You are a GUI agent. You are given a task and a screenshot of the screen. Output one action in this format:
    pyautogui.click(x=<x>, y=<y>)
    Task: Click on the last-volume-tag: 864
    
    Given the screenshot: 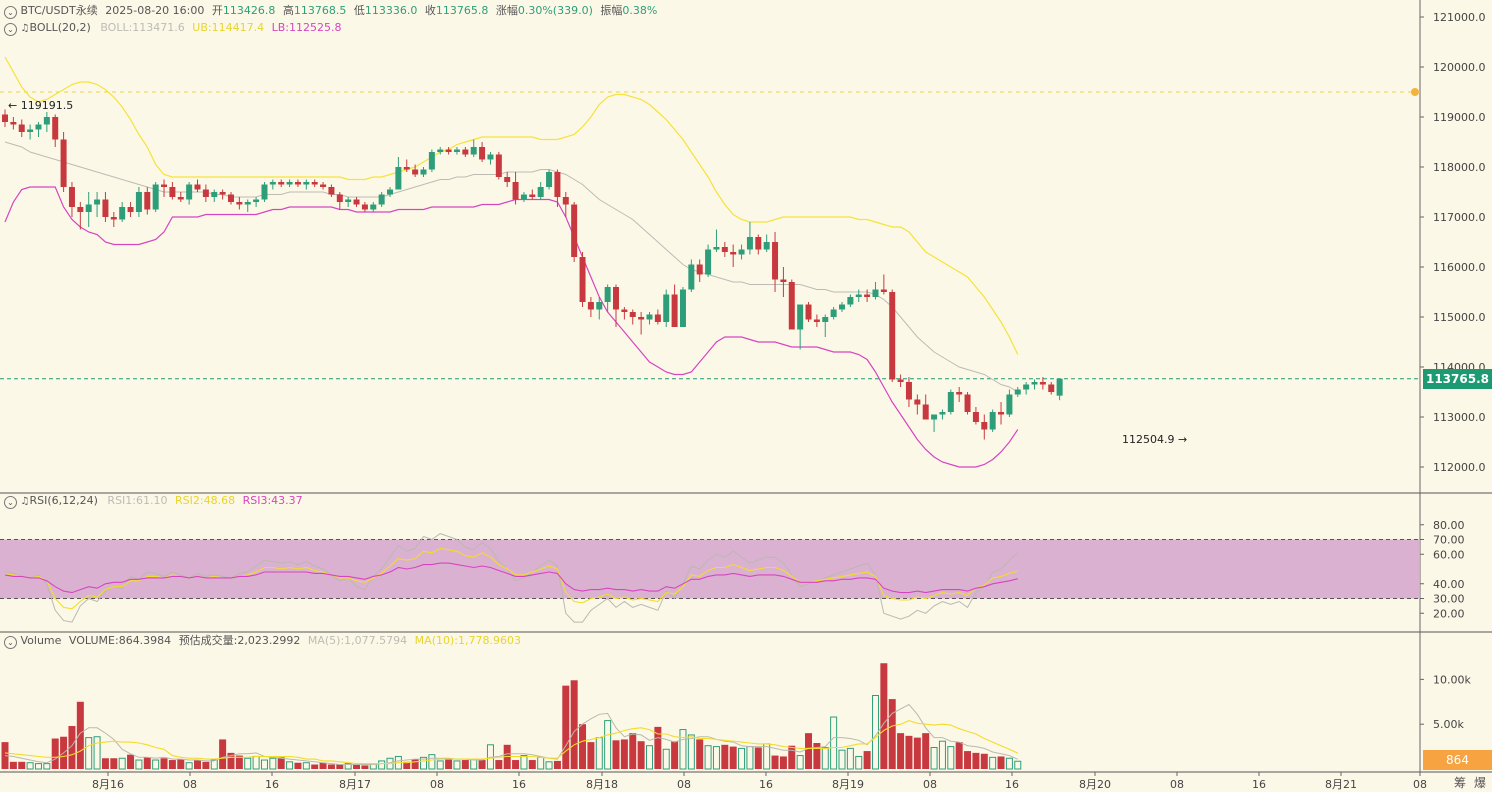 What is the action you would take?
    pyautogui.click(x=1457, y=760)
    